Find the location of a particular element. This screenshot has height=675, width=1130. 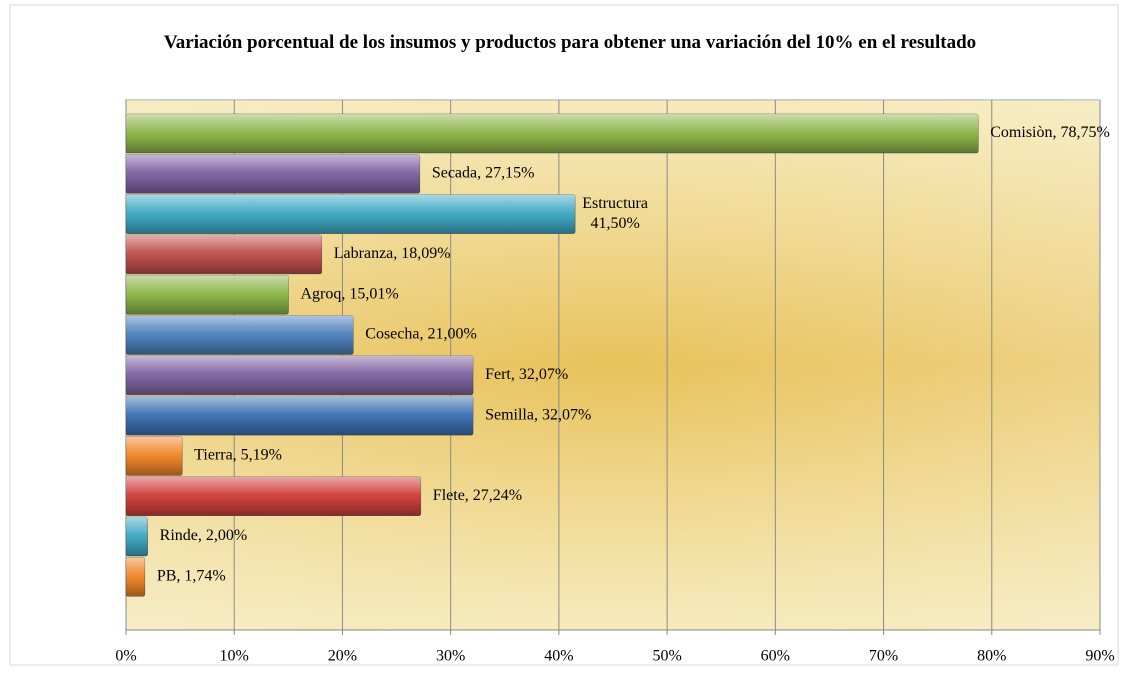

x-tick-label: 50% is located at coordinates (666, 656).